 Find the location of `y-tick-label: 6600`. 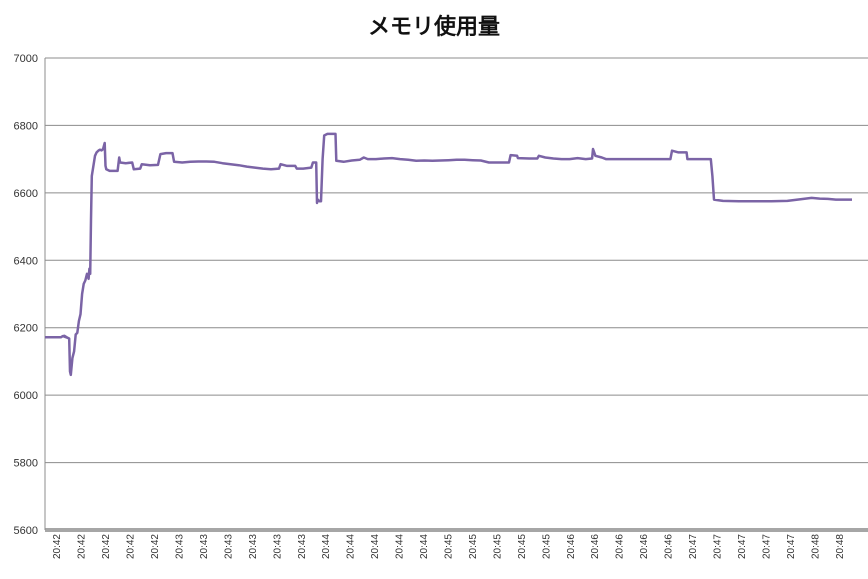

y-tick-label: 6600 is located at coordinates (26, 194).